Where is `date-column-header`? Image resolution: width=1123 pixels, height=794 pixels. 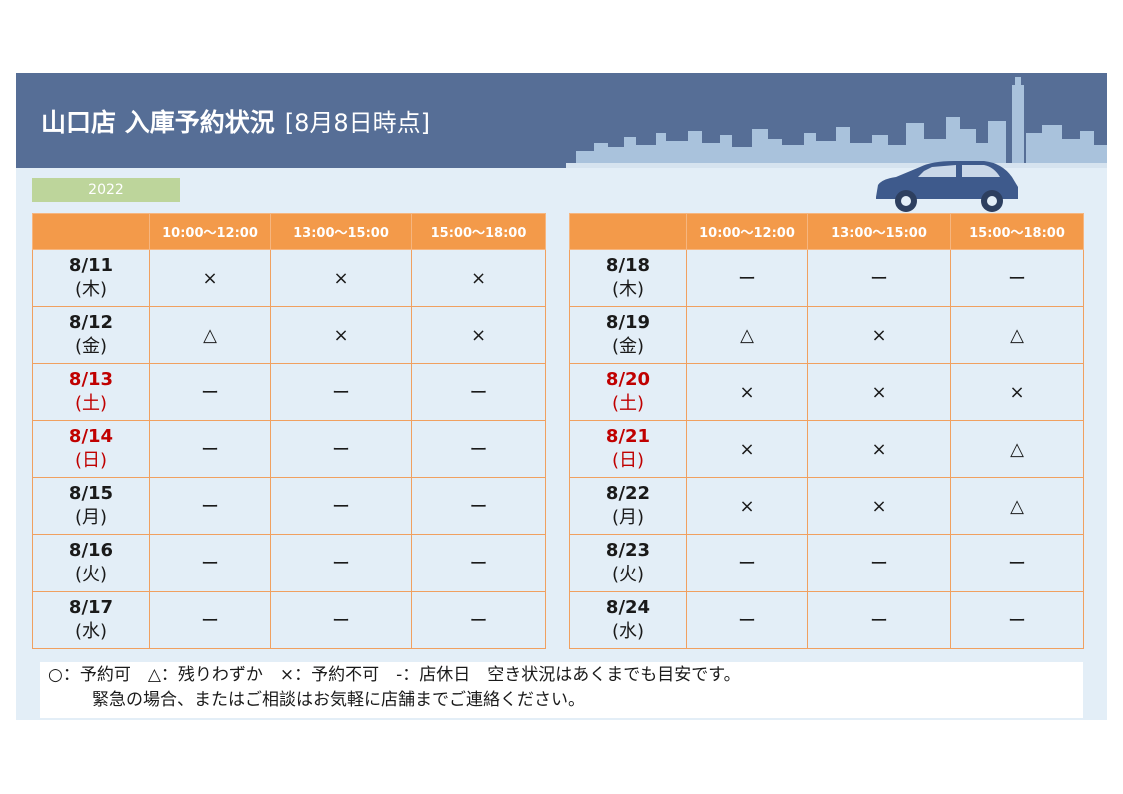
date-column-header is located at coordinates (91, 231).